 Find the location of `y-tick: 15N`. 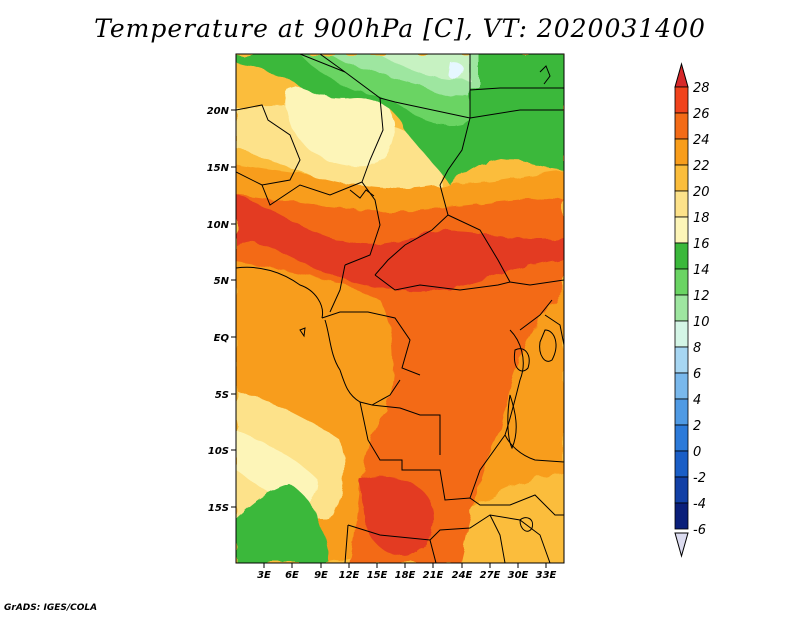

y-tick: 15N is located at coordinates (221, 168).